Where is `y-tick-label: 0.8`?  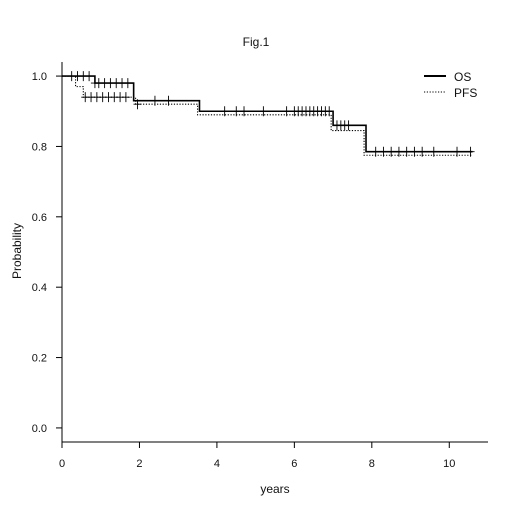
y-tick-label: 0.8 is located at coordinates (39, 147).